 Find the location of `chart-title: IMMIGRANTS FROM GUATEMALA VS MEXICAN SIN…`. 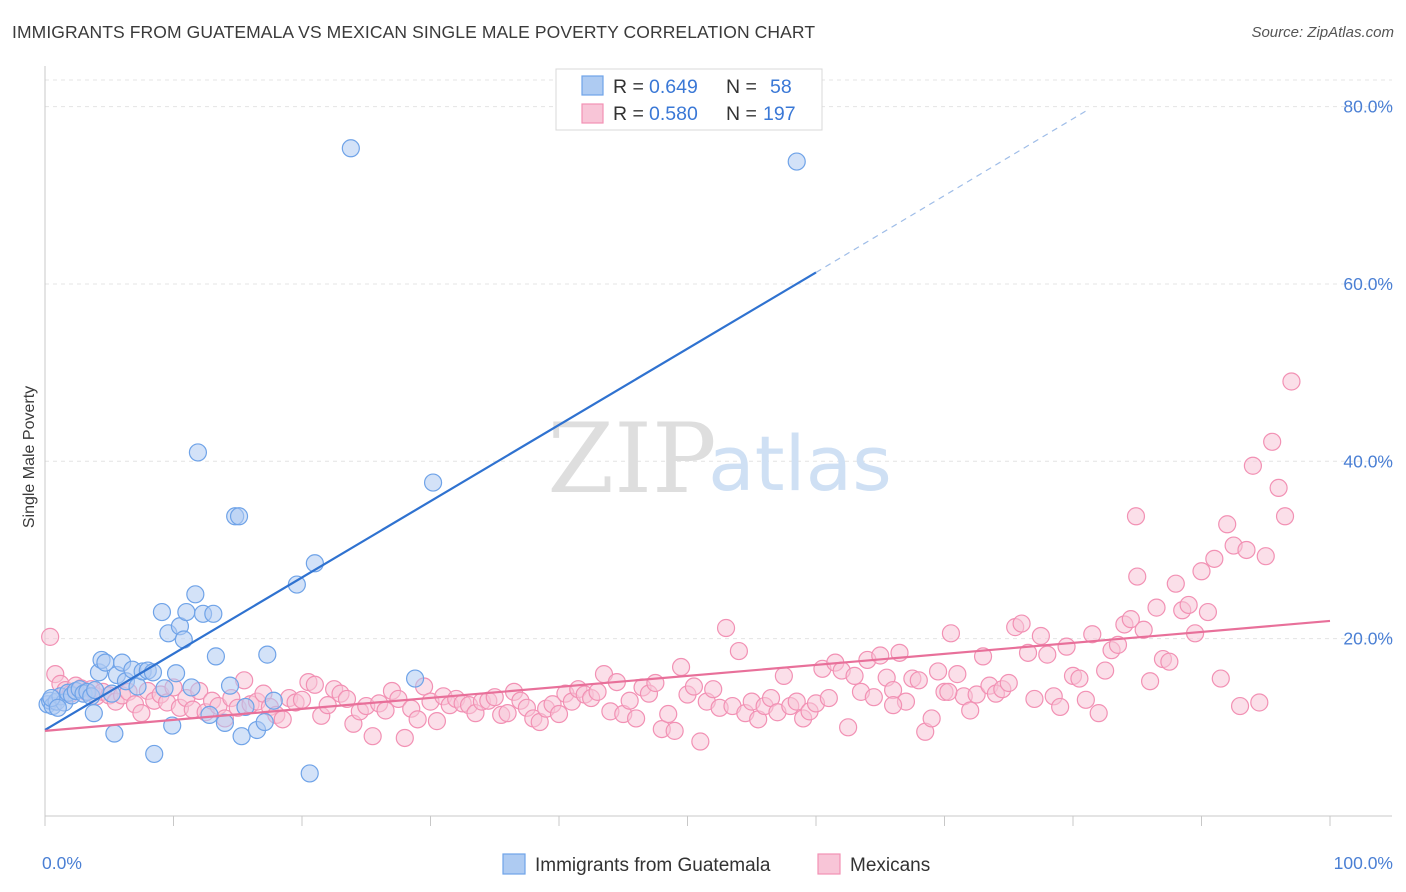

chart-title: IMMIGRANTS FROM GUATEMALA VS MEXICAN SIN… is located at coordinates (414, 32).